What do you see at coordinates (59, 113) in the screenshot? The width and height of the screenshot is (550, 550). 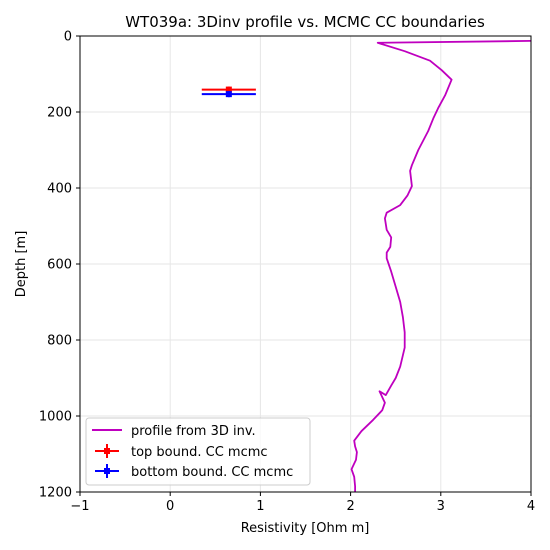 I see `y-tick-label: 200` at bounding box center [59, 113].